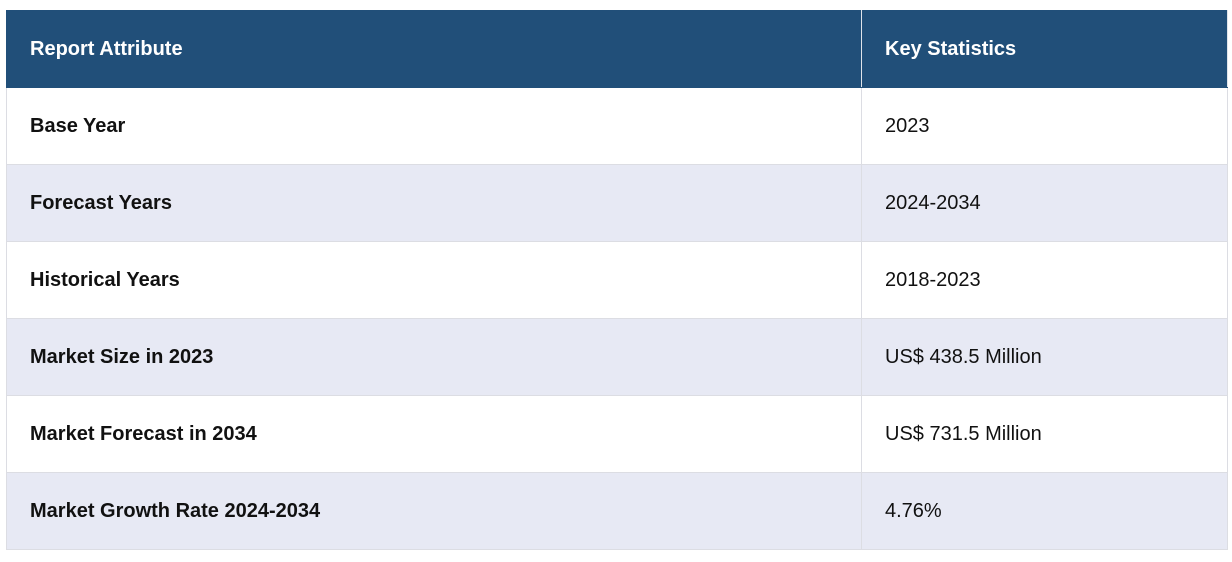 Image resolution: width=1232 pixels, height=562 pixels. I want to click on table-row: Historical Years 2018-2023, so click(617, 280).